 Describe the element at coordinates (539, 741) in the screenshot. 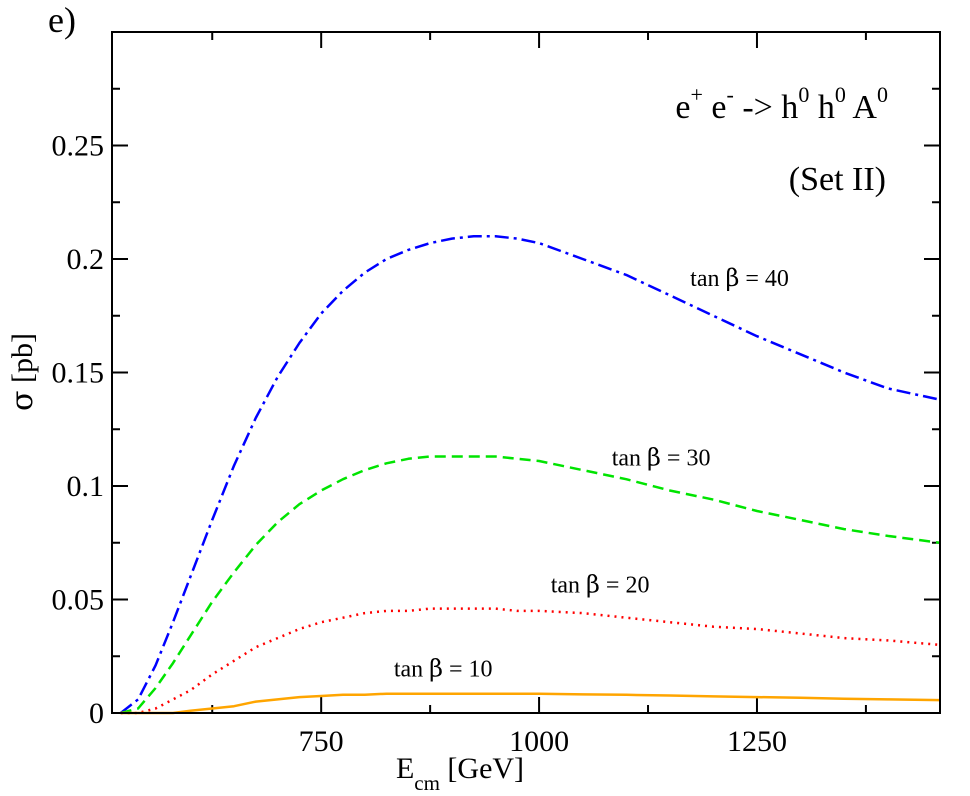

I see `x-tick-label: 1000` at that location.